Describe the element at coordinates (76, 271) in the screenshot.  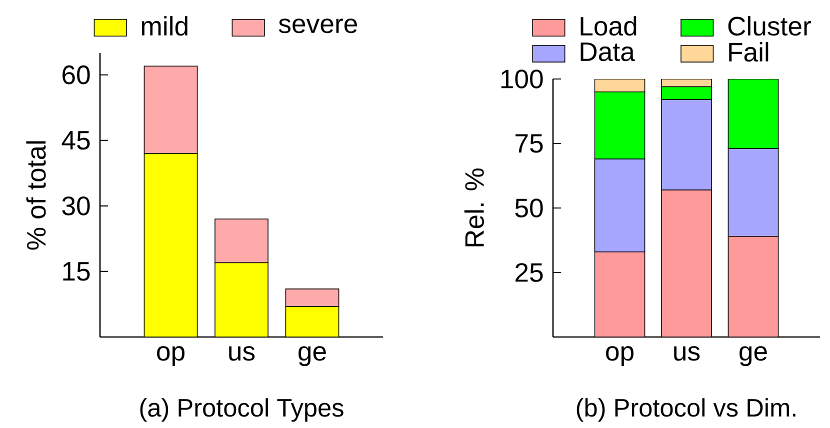
I see `y-tick-label: 15` at that location.